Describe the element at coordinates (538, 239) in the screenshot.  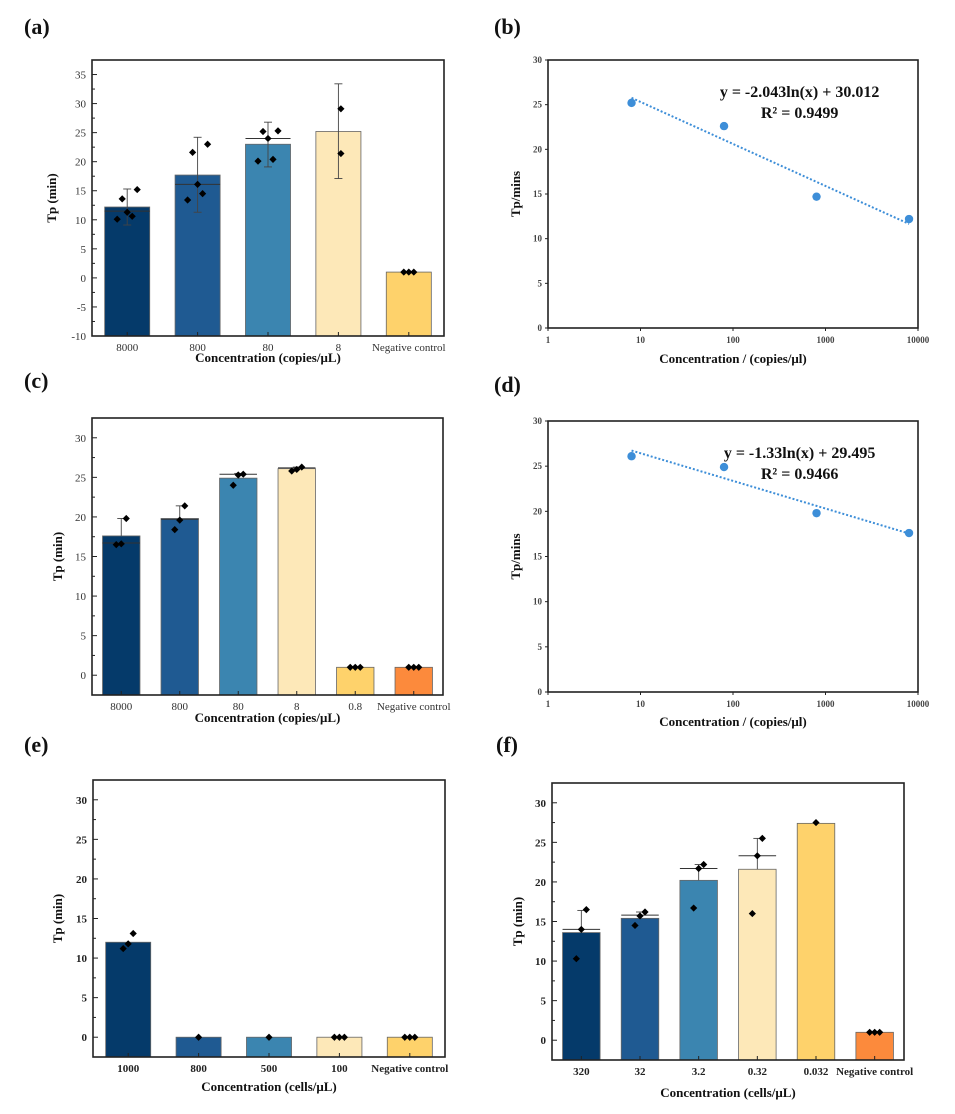
I see `y-tick-label-b-2: 10` at that location.